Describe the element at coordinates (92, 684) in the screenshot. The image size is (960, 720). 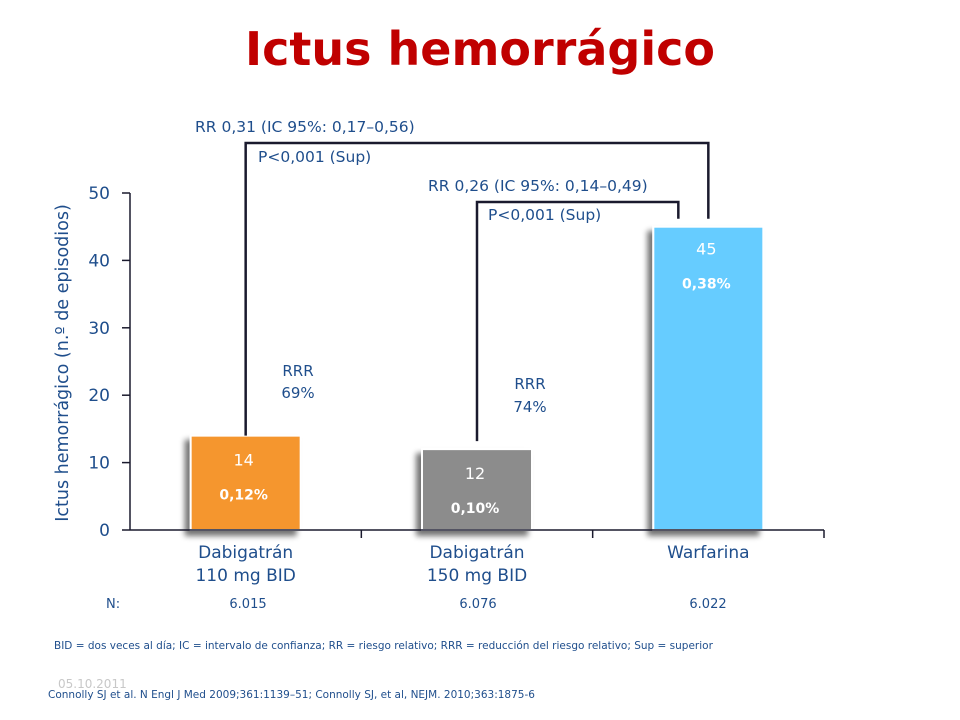
I see `slide-date: 05.10.2011` at that location.